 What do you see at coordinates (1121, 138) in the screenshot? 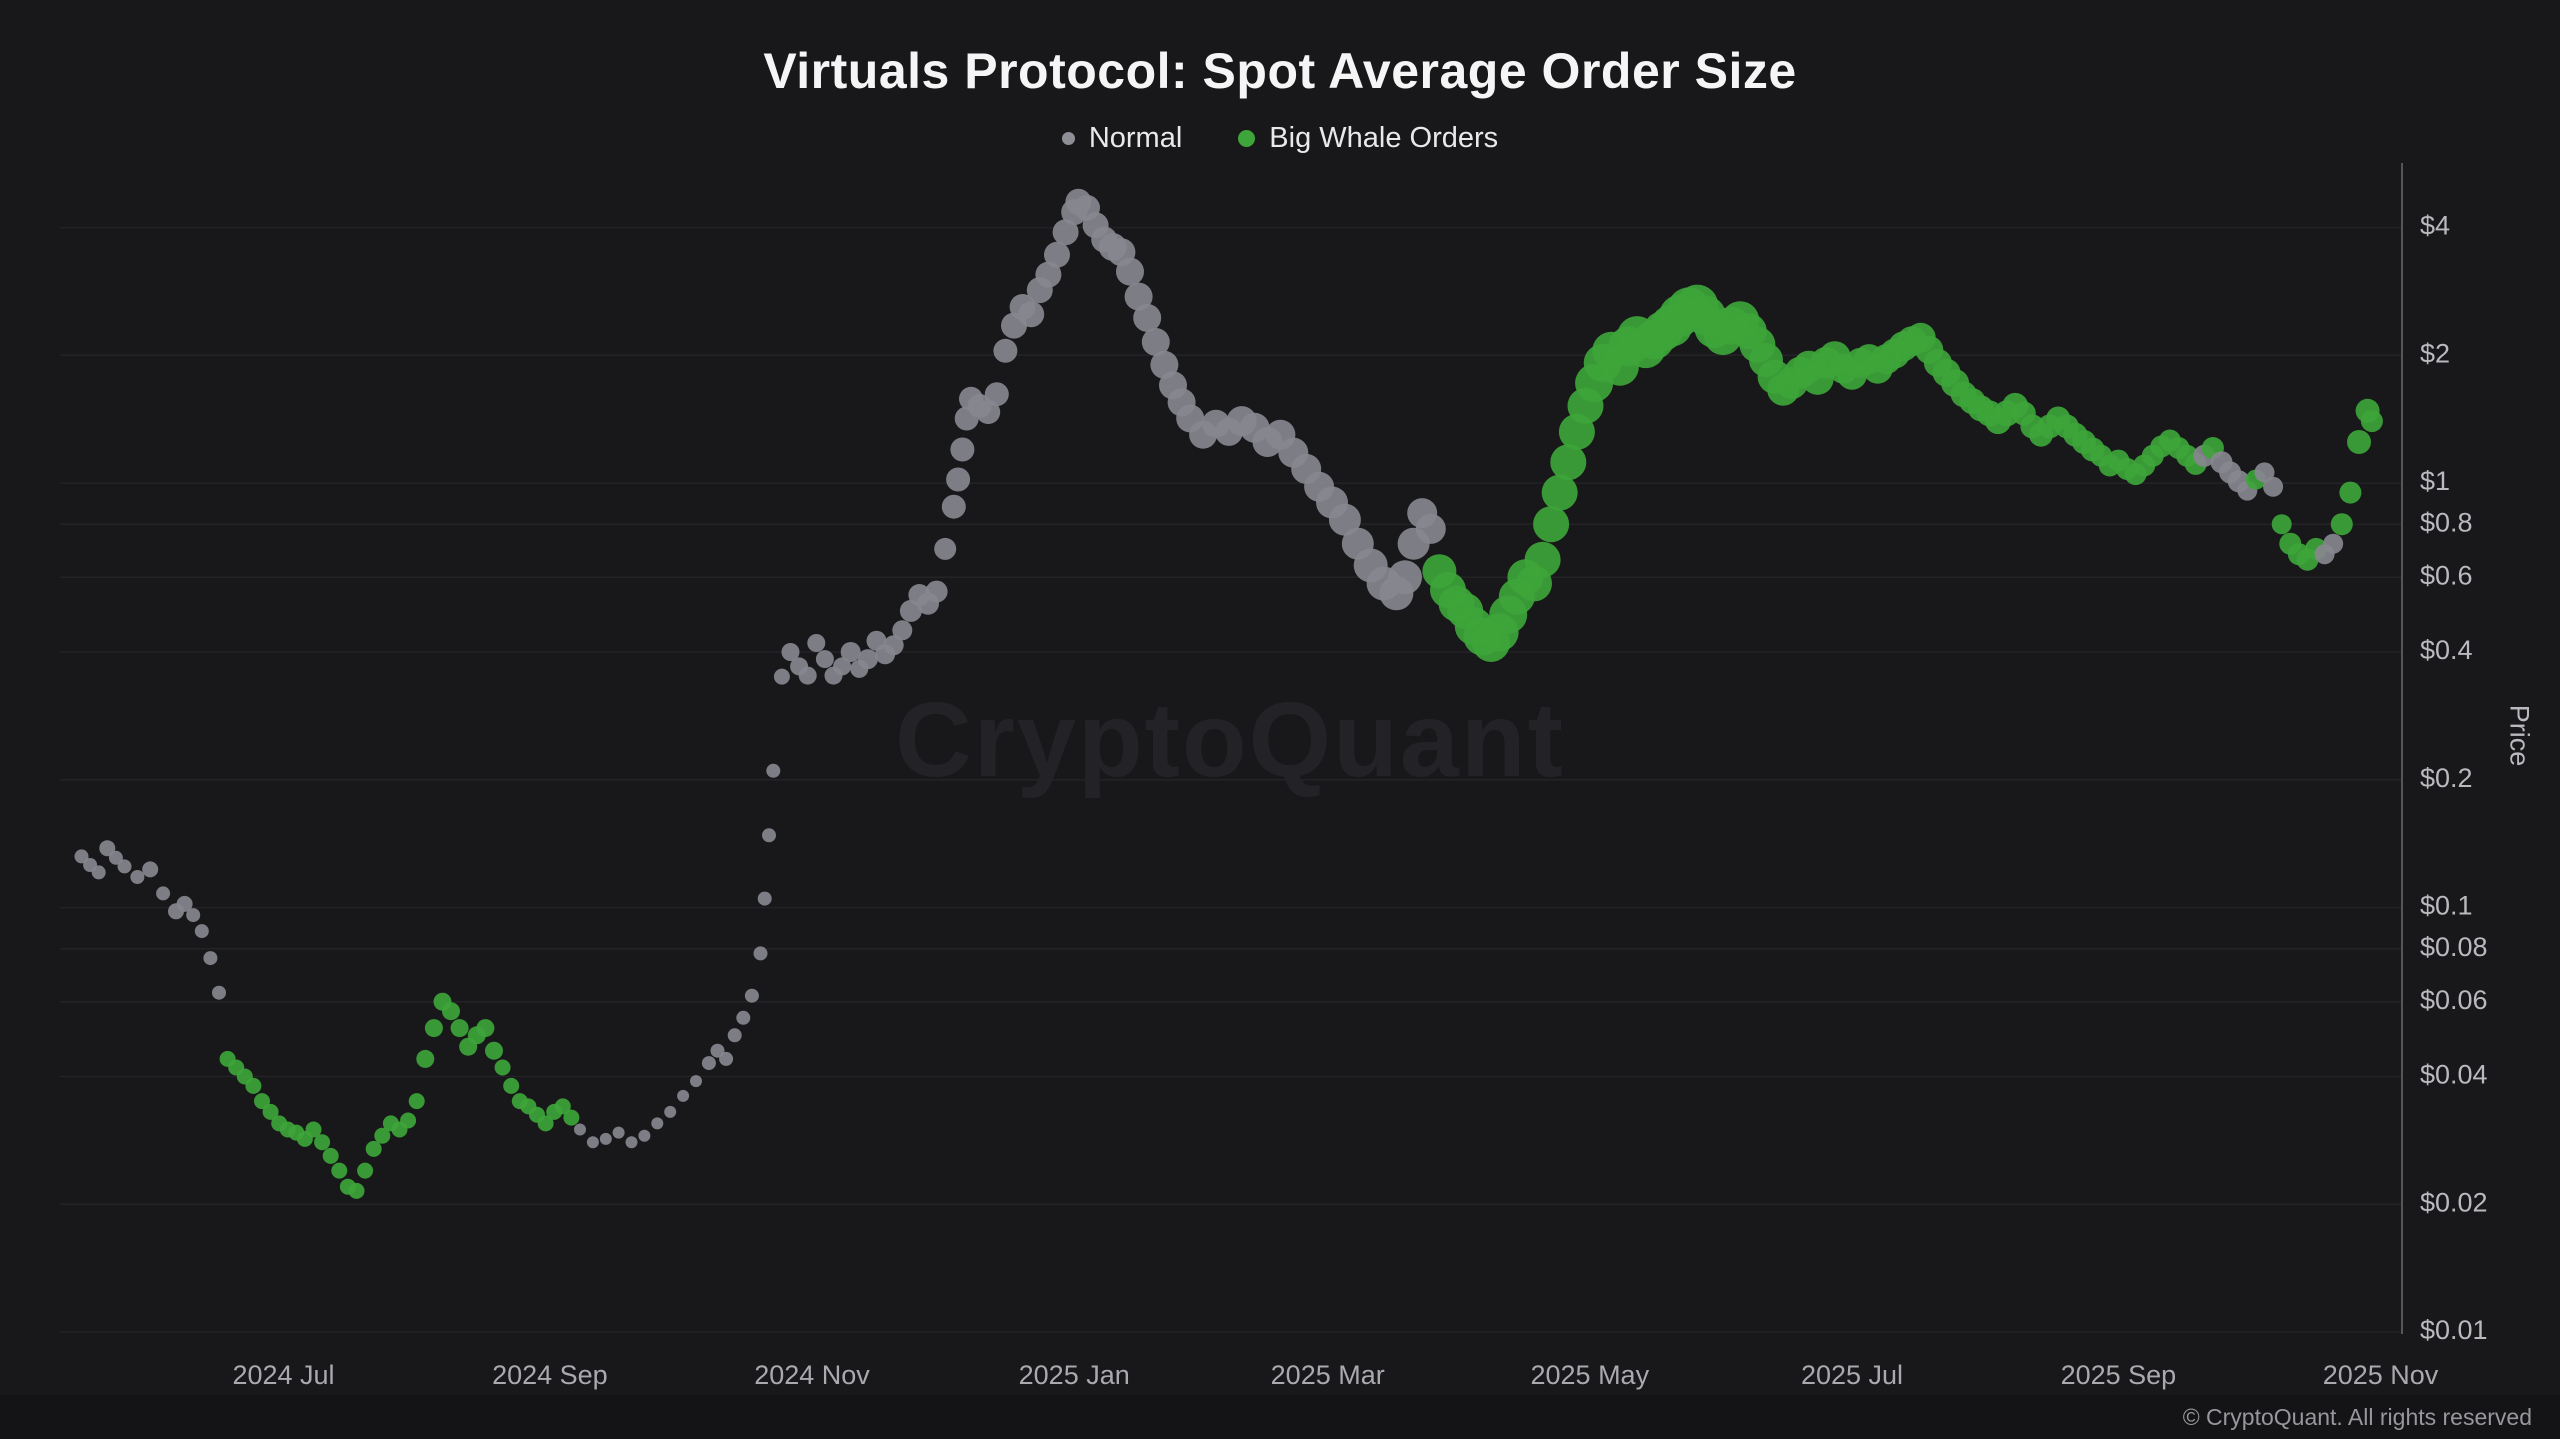
I see `legend-item-normal: Normal` at bounding box center [1121, 138].